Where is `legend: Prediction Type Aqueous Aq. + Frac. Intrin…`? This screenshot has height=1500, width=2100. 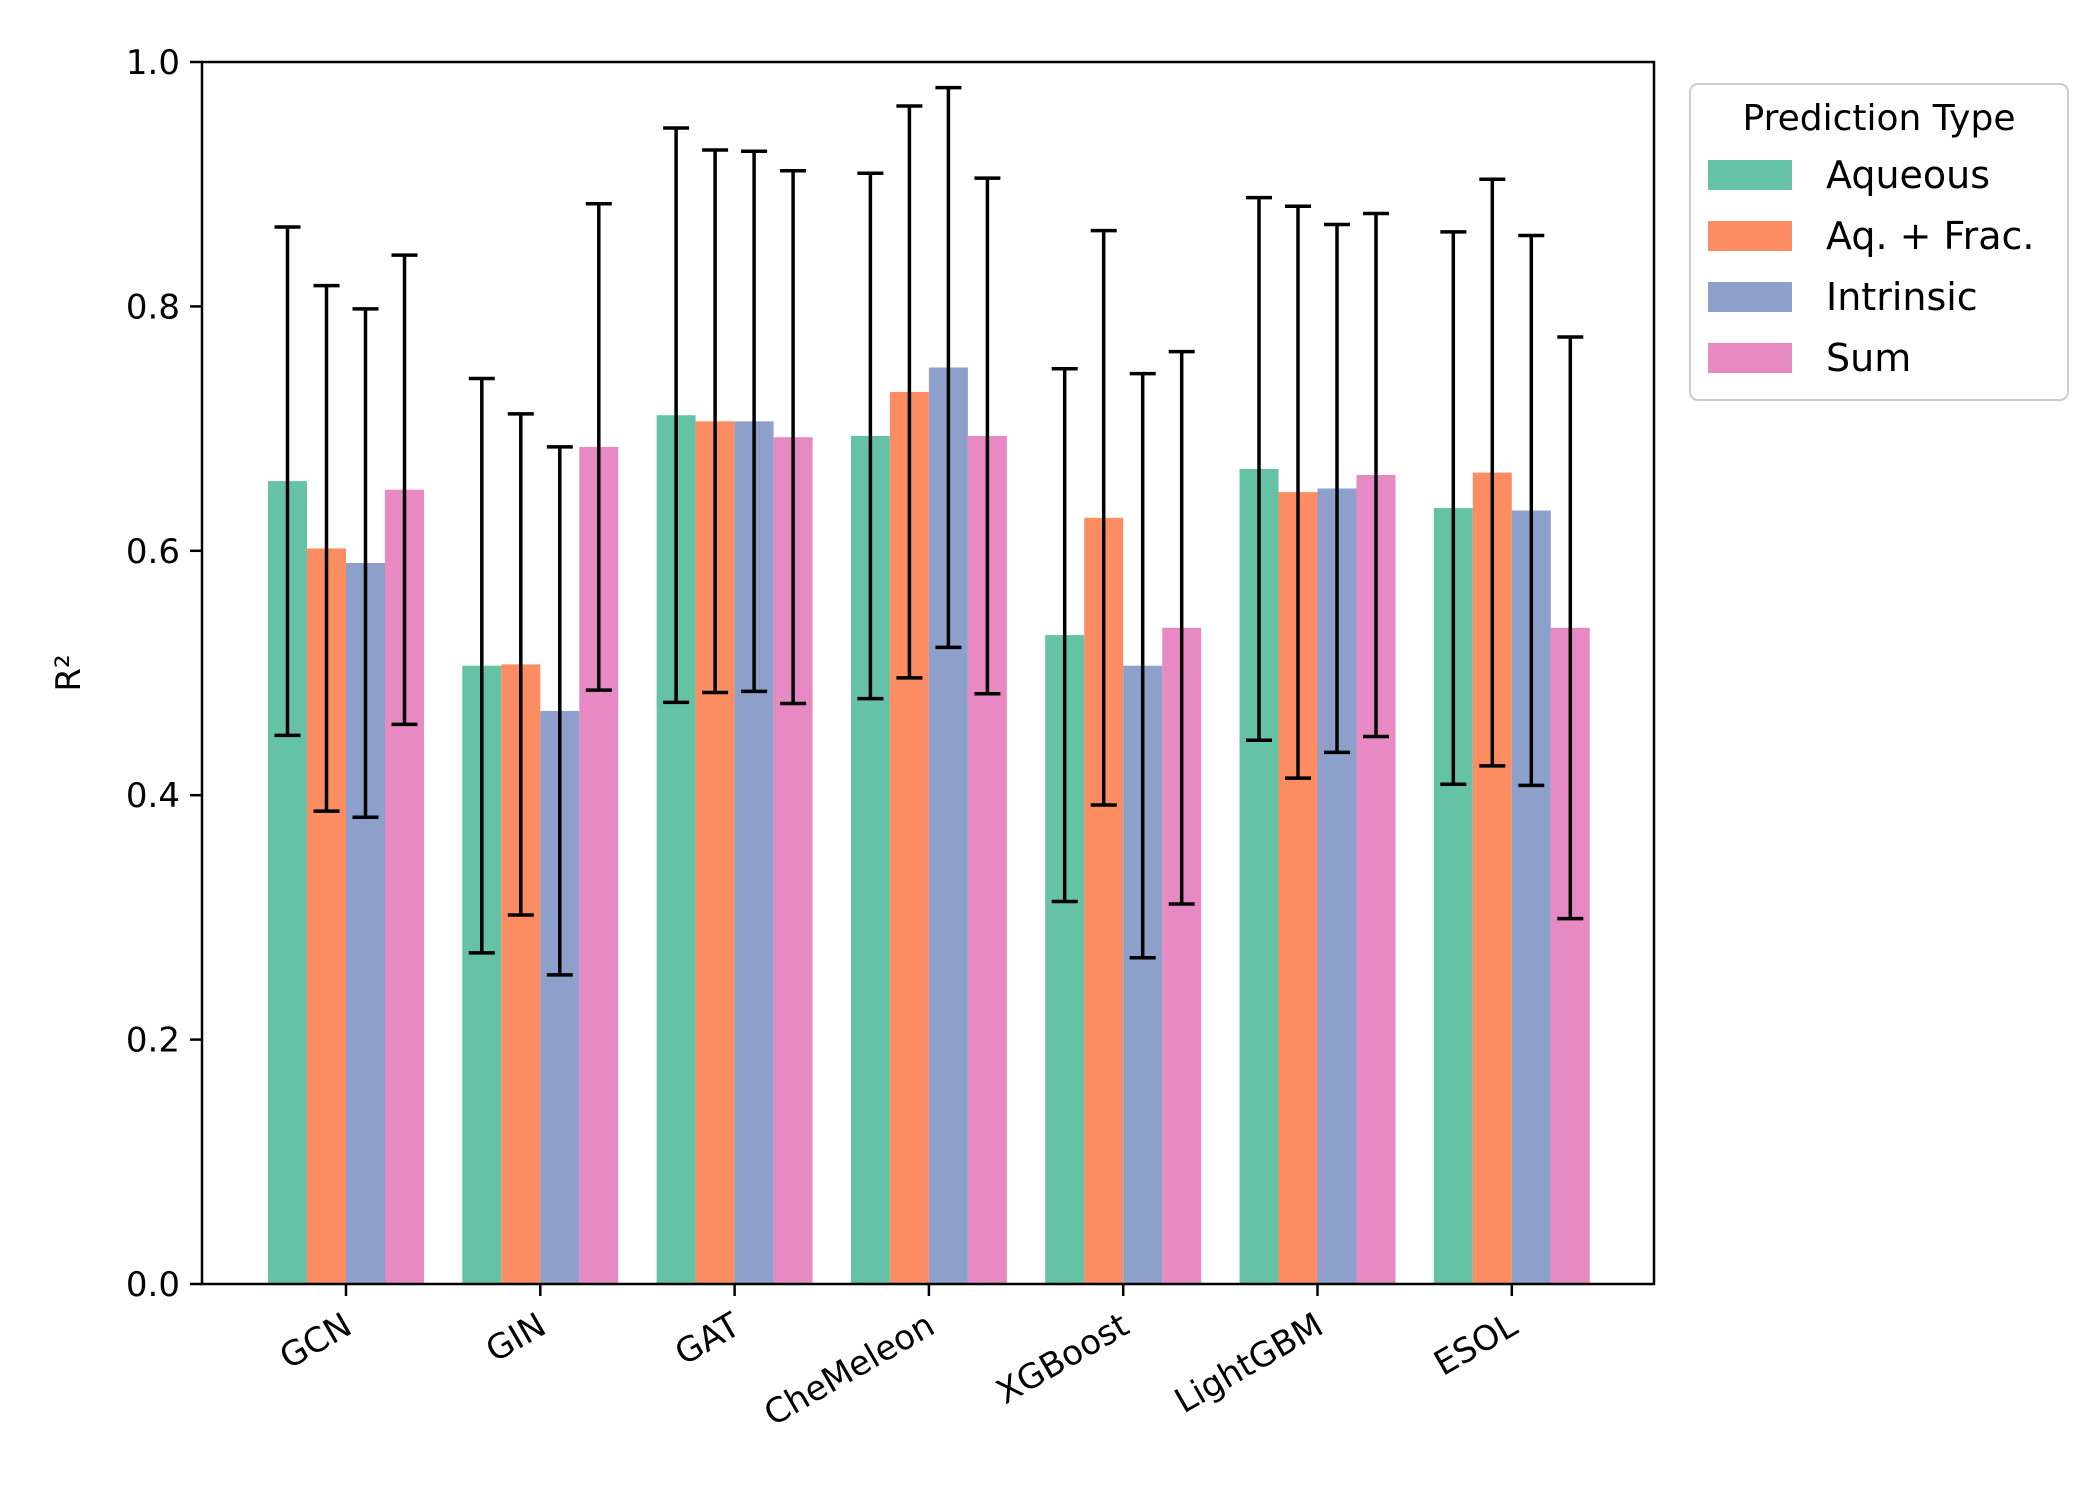
legend: Prediction Type Aqueous Aq. + Frac. Intrin… is located at coordinates (1879, 242).